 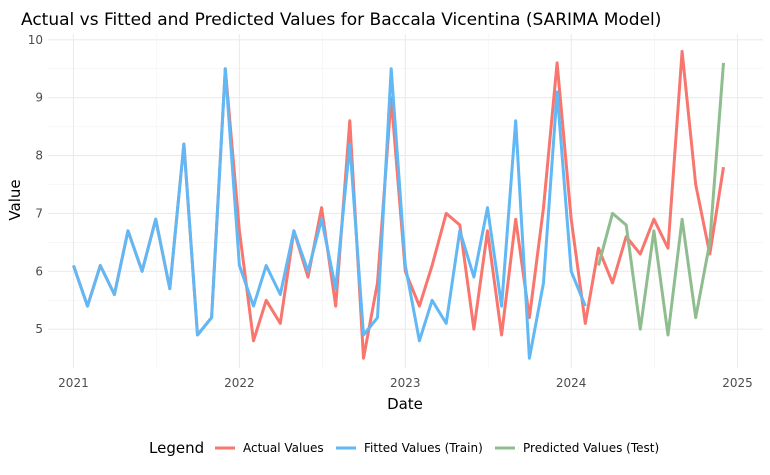 I want to click on x-tick-label: 2023, so click(x=405, y=383).